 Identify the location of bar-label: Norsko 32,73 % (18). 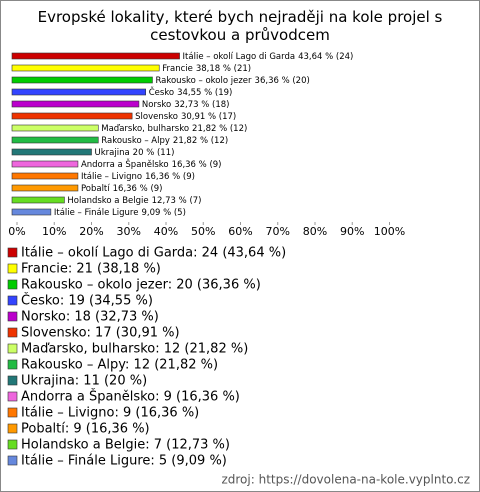
(186, 105).